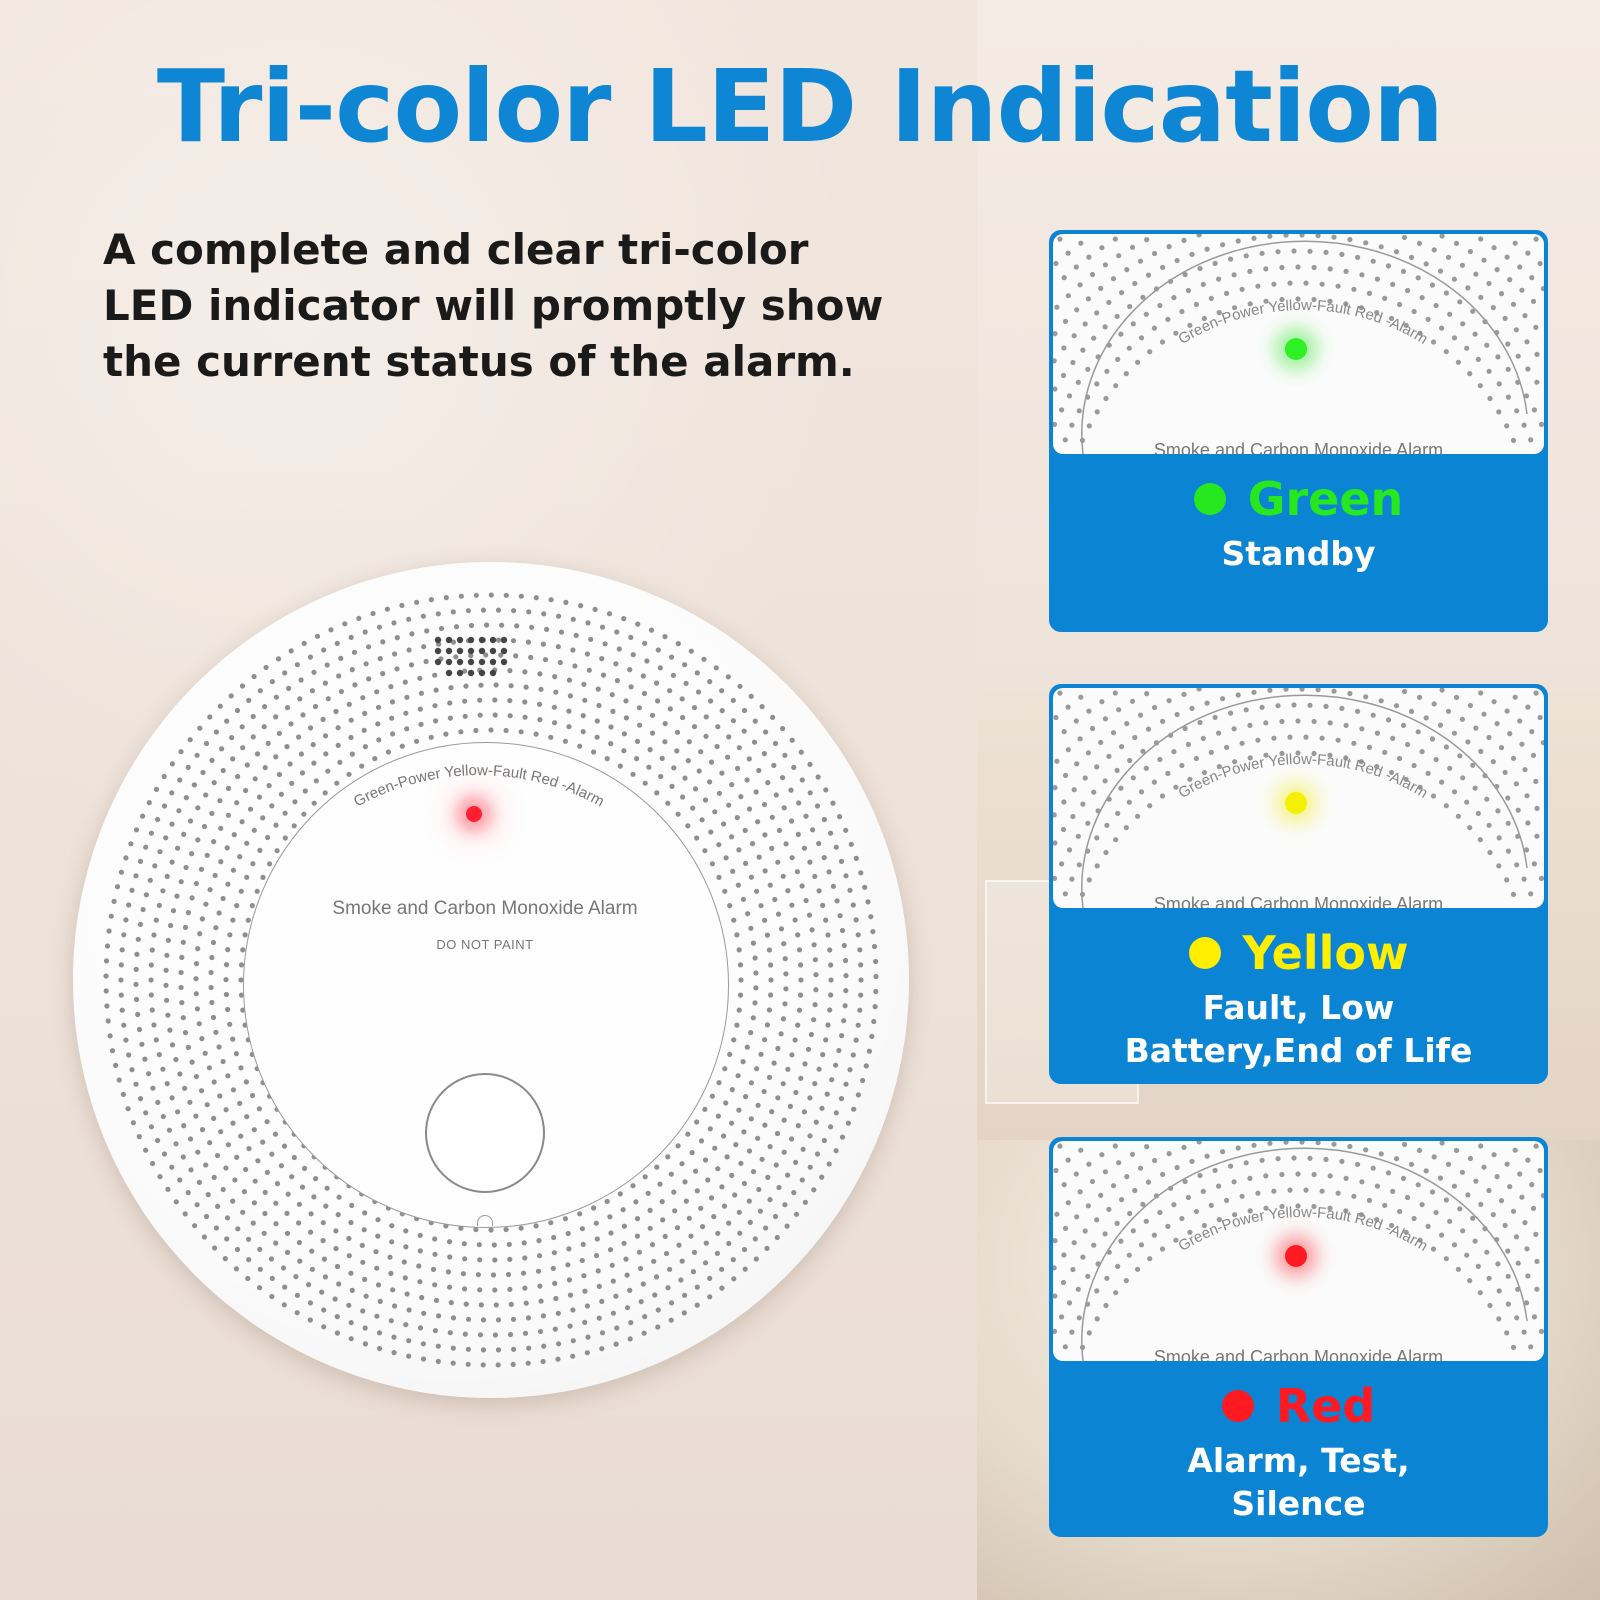 The image size is (1600, 1600). What do you see at coordinates (438, 640) in the screenshot?
I see `speaker-hole` at bounding box center [438, 640].